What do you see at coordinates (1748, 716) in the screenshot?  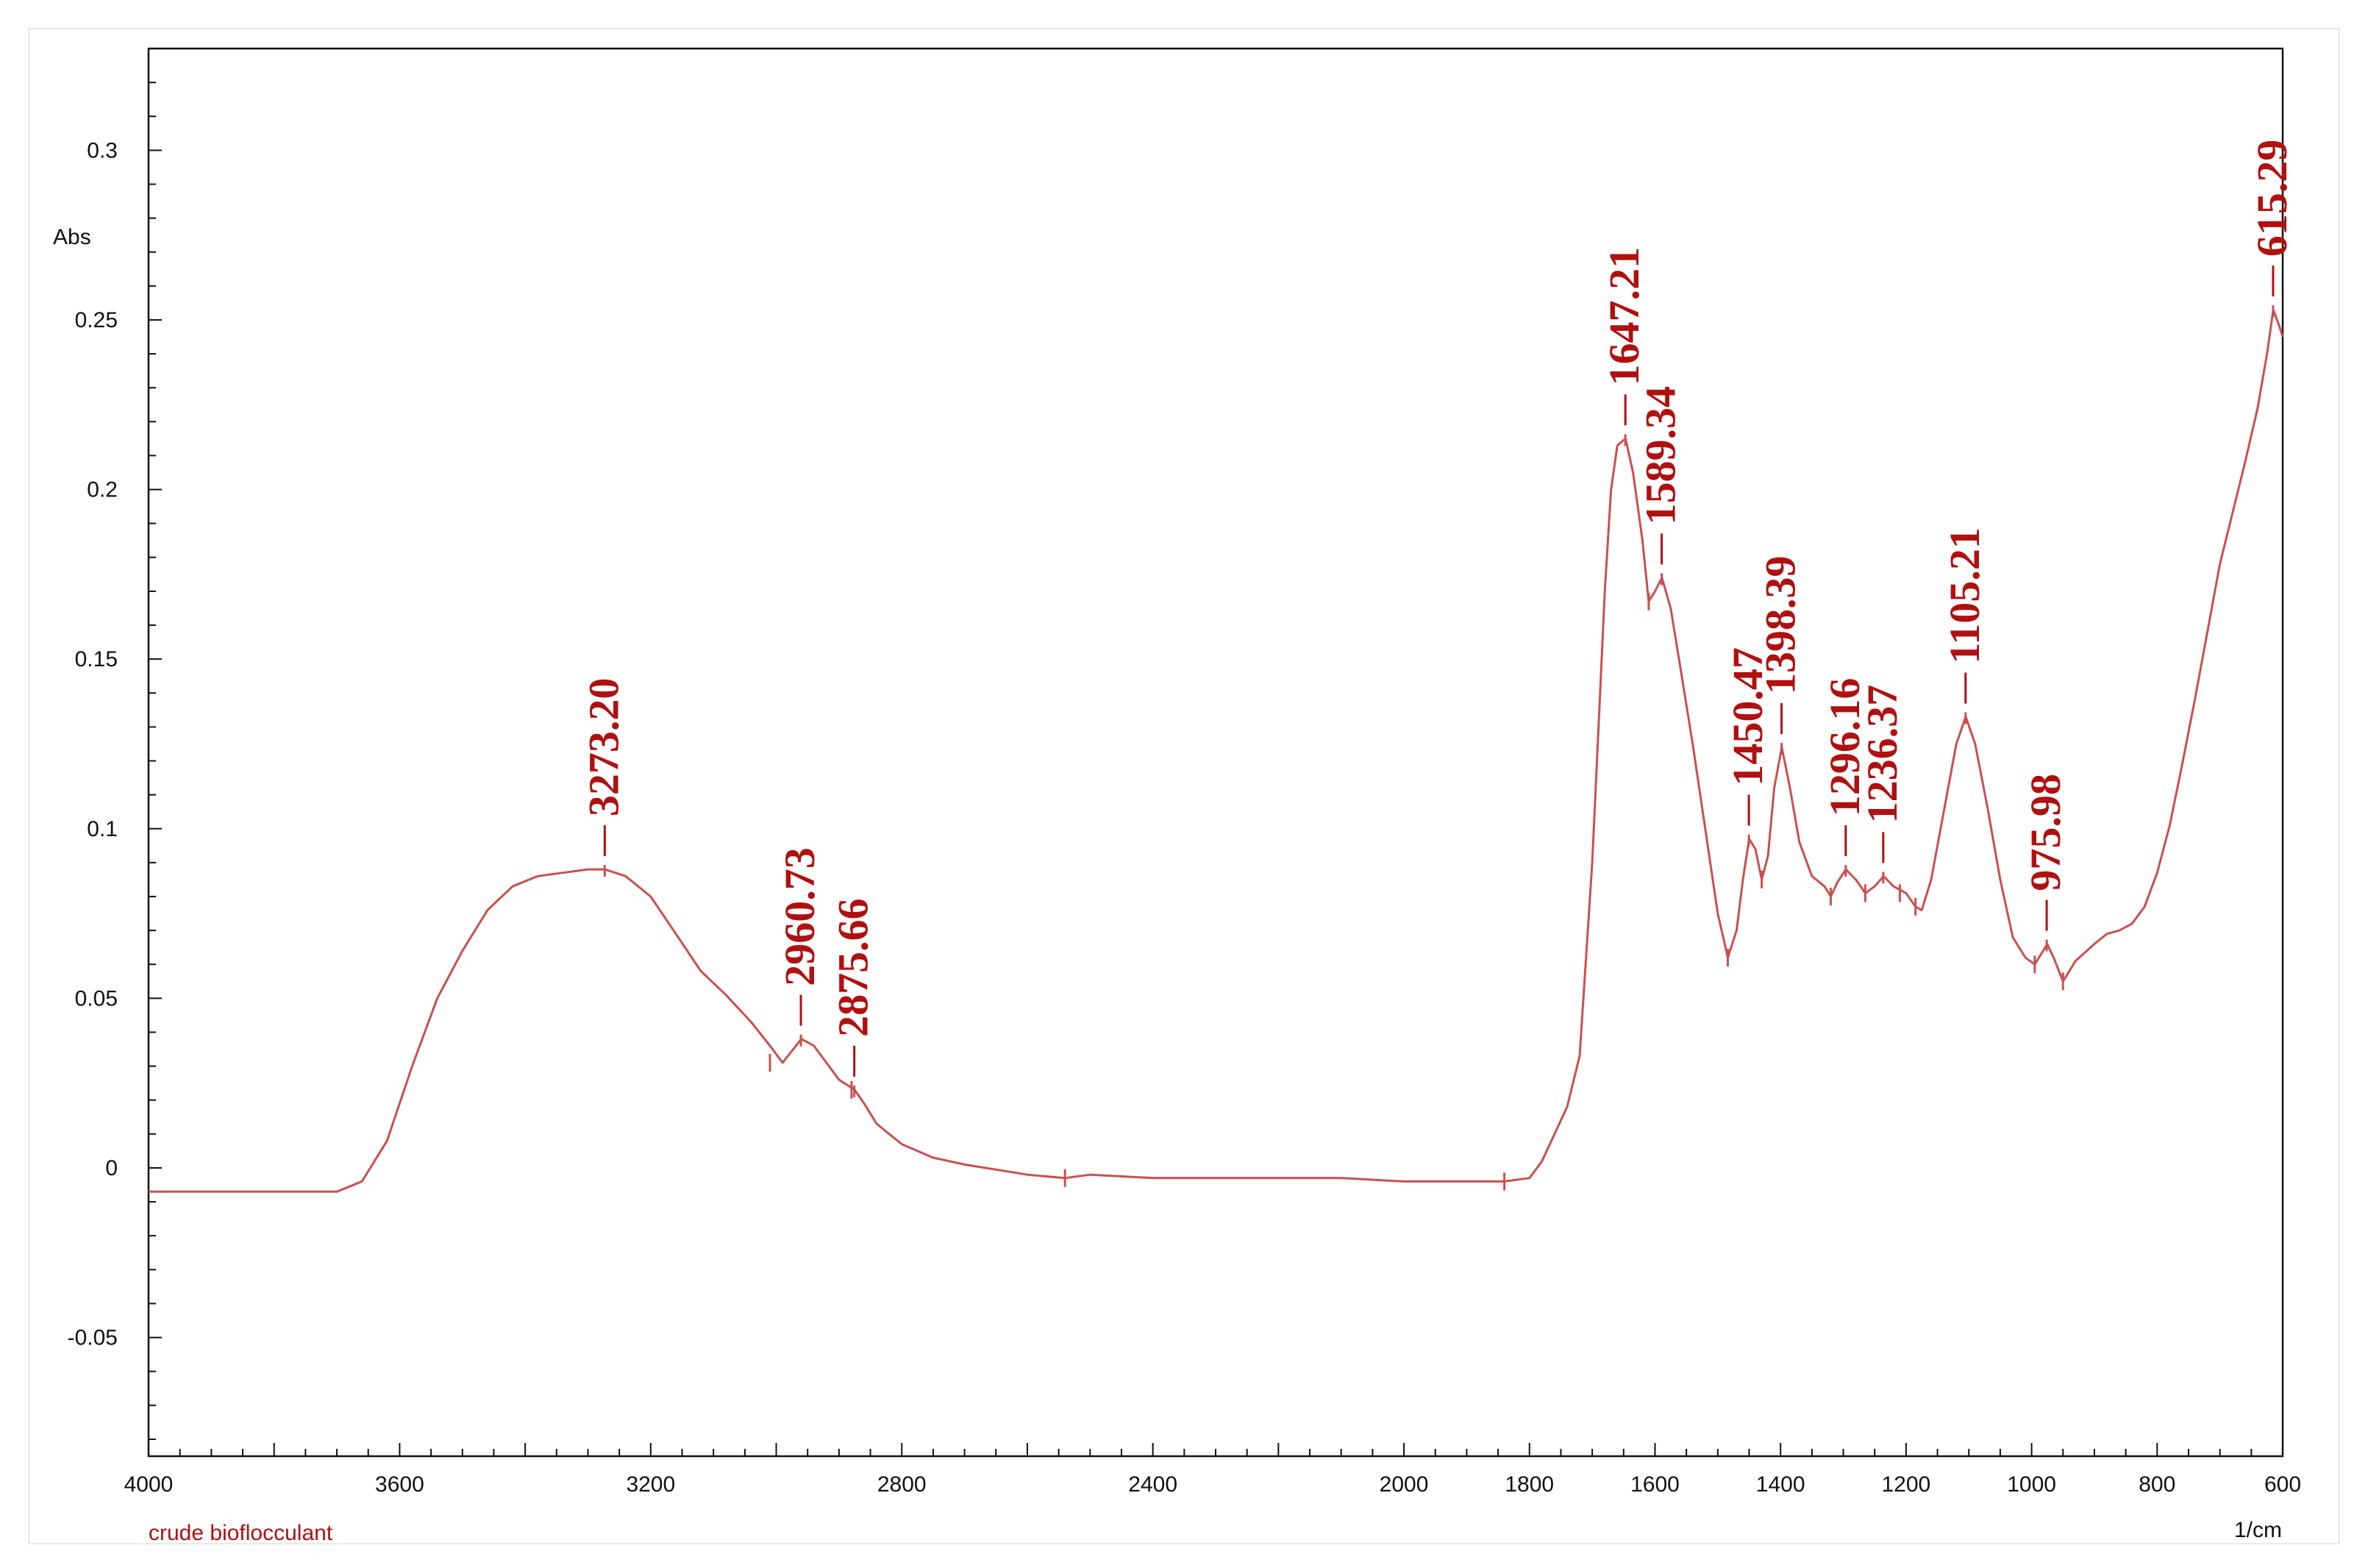 I see `peak-label: 1450.47` at bounding box center [1748, 716].